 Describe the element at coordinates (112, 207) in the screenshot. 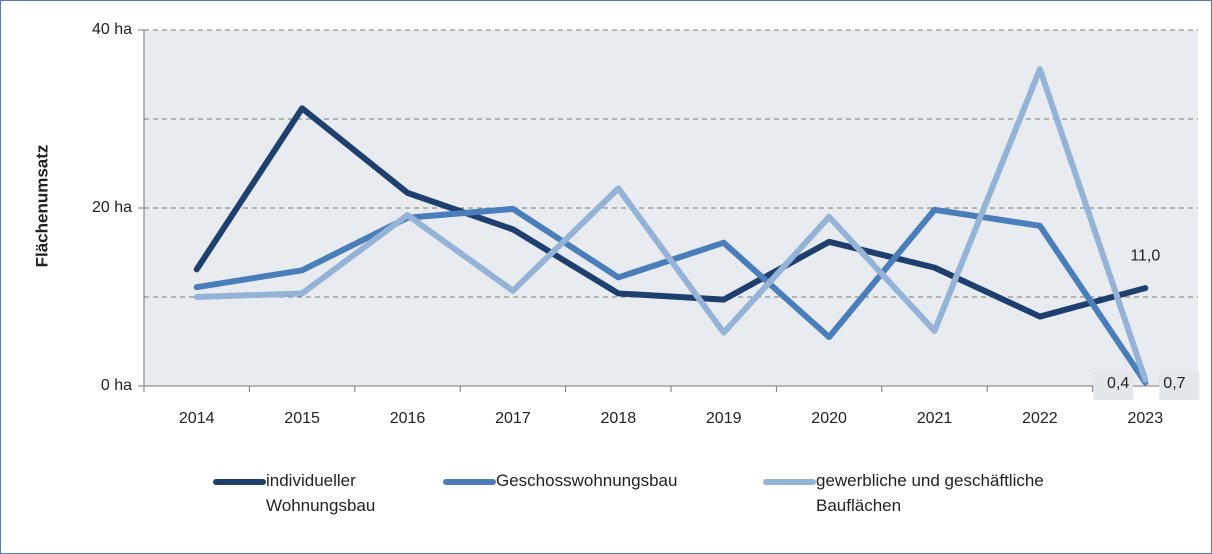

I see `y-tick-label: 20 ha` at that location.